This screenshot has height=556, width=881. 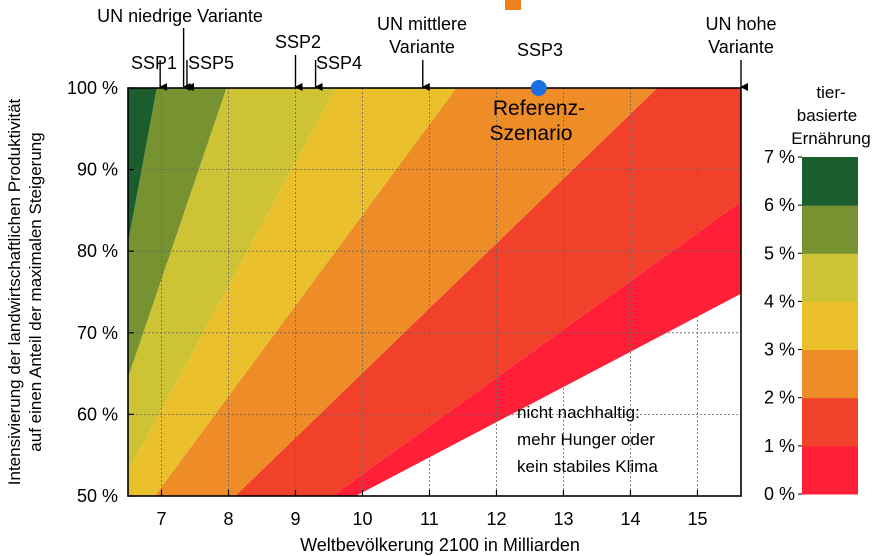 What do you see at coordinates (429, 519) in the screenshot?
I see `x-tick-label: 11` at bounding box center [429, 519].